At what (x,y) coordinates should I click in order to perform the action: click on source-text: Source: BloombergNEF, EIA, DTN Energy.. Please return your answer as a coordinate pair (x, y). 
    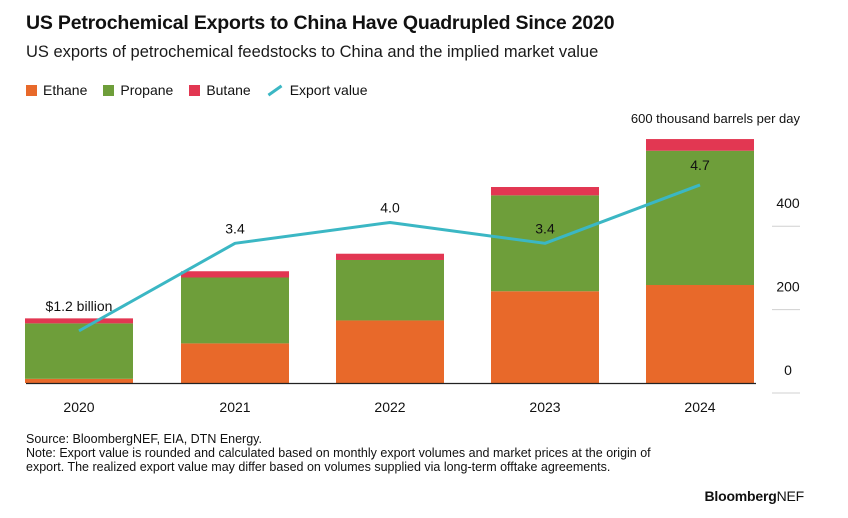
    Looking at the image, I should click on (144, 439).